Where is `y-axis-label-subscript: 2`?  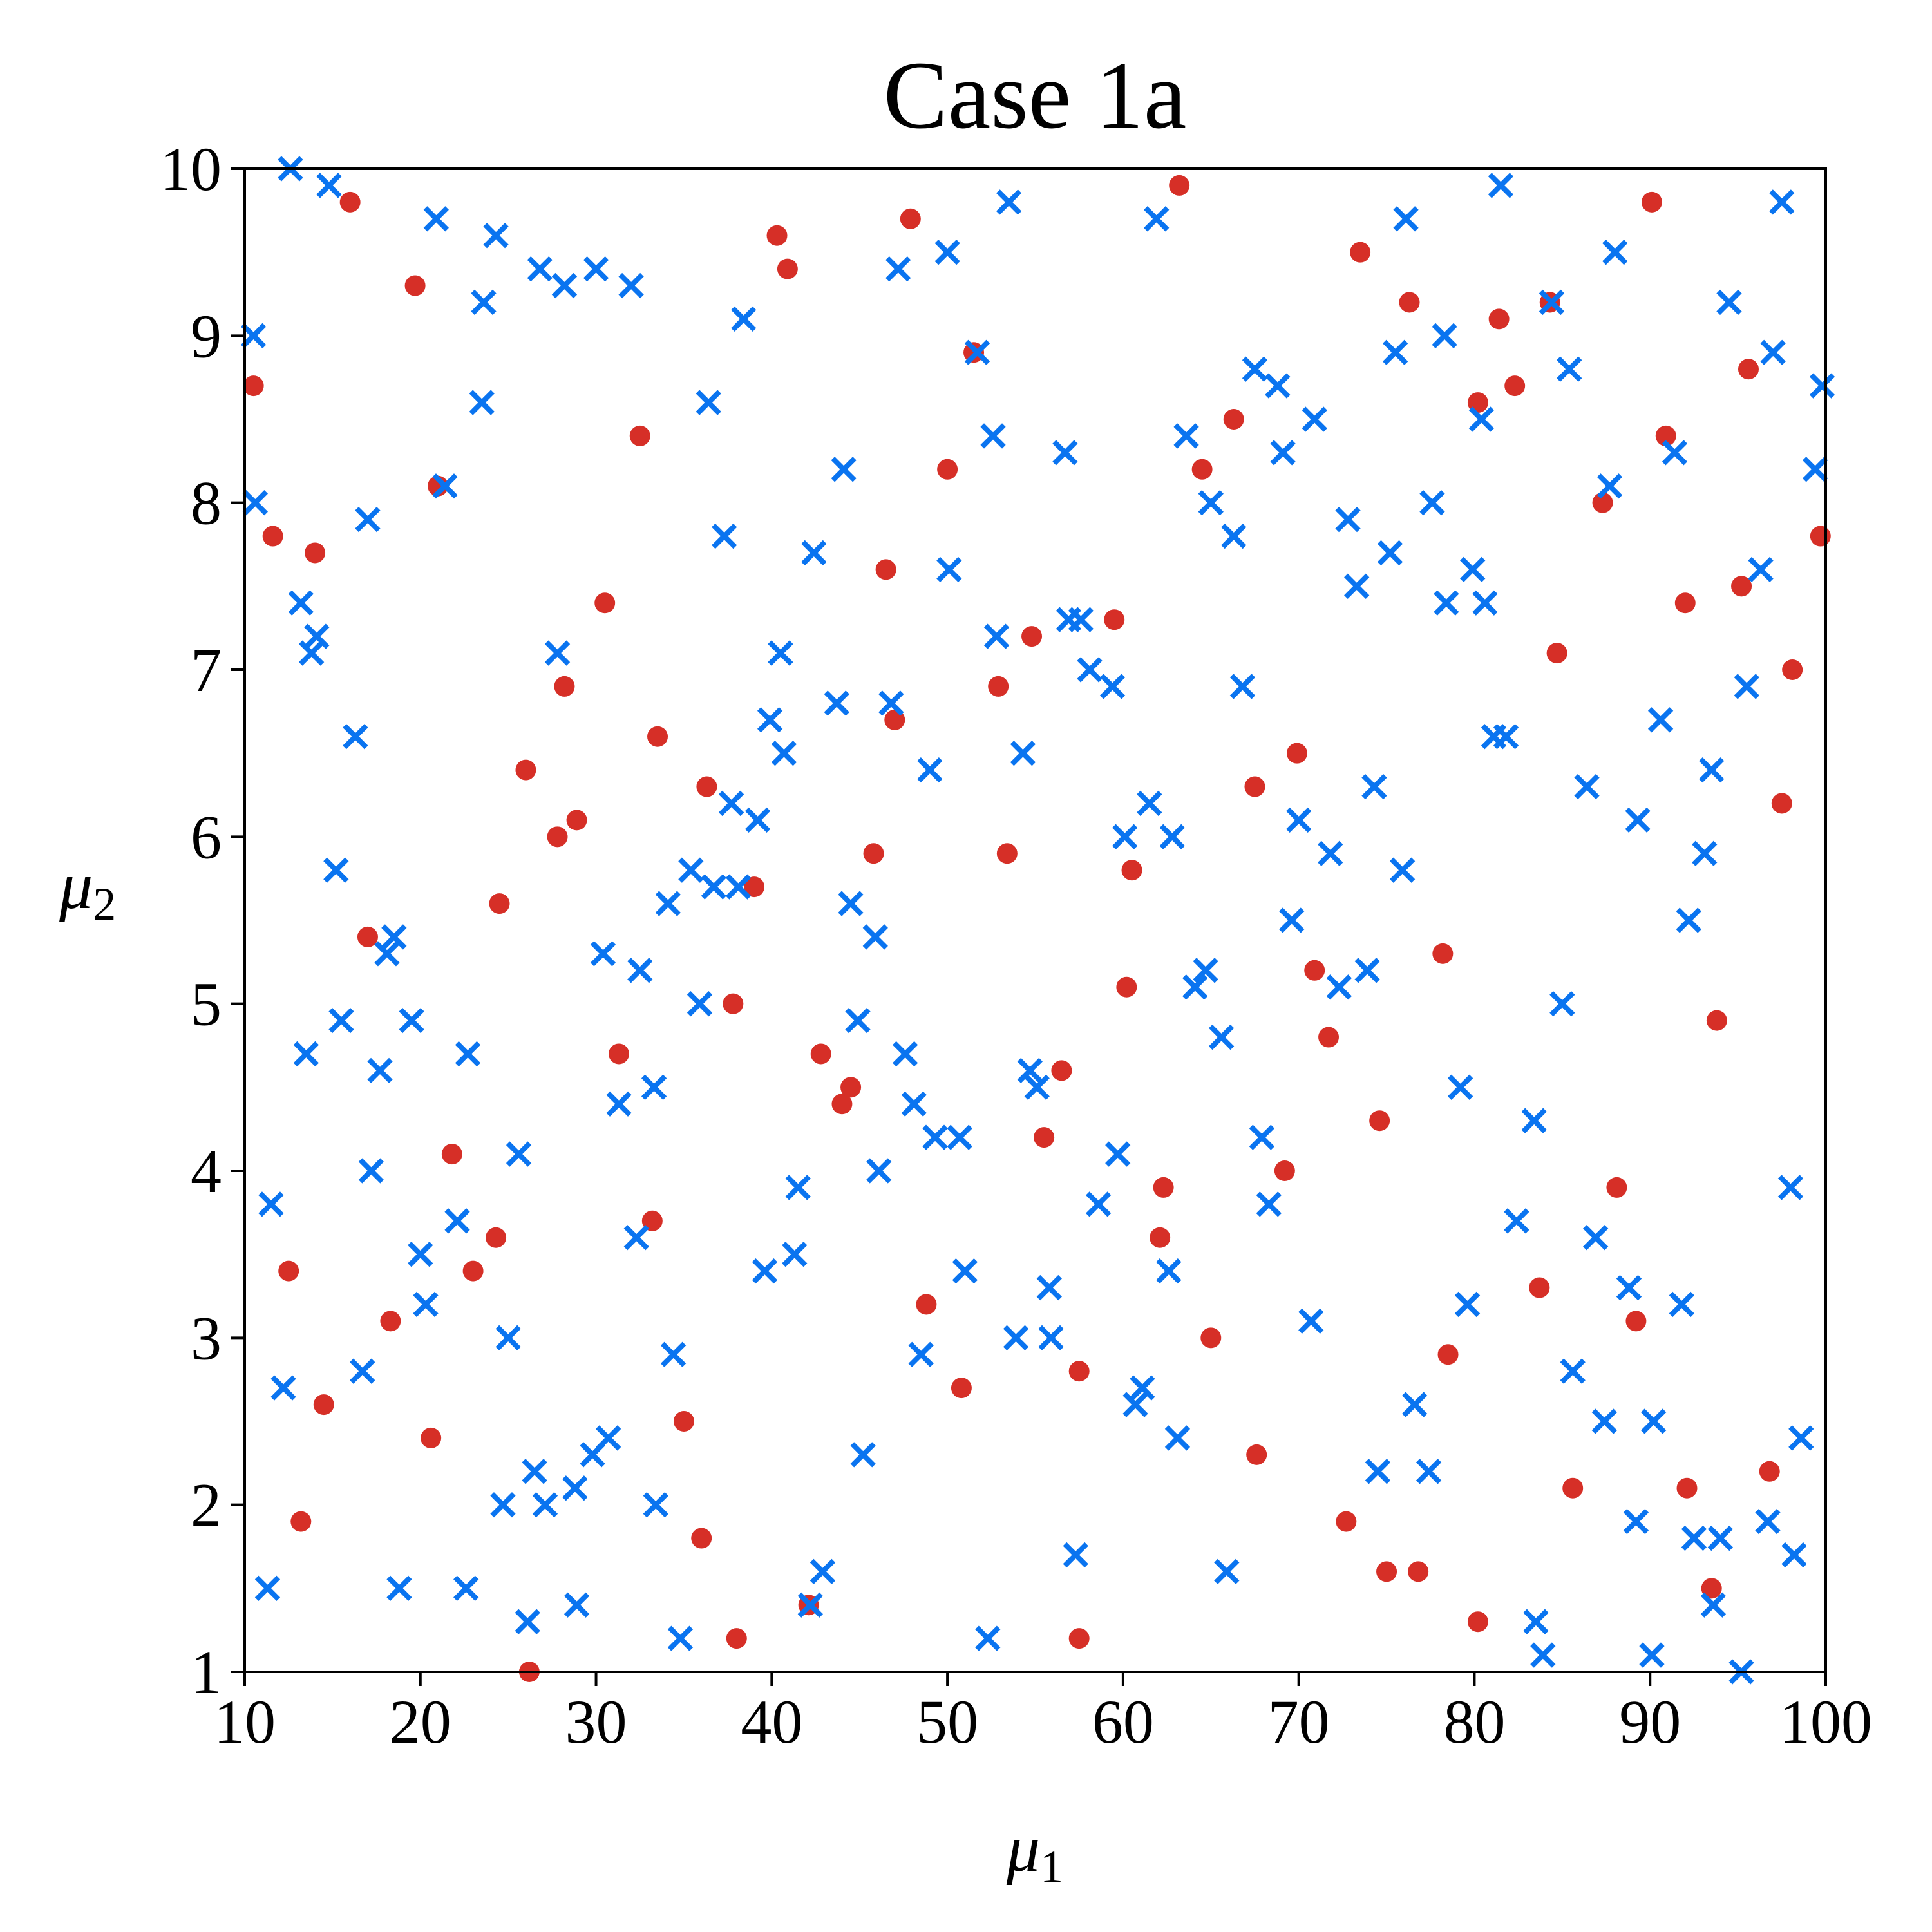
y-axis-label-subscript: 2 is located at coordinates (104, 904).